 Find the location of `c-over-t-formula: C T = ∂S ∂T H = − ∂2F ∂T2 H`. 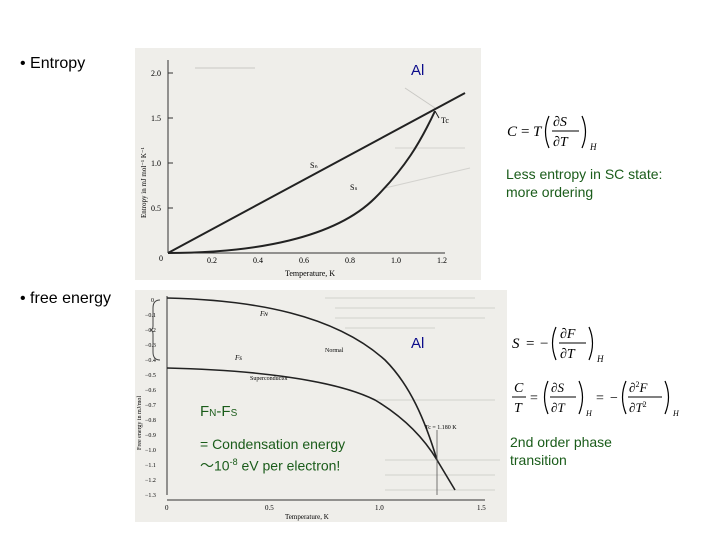

c-over-t-formula: C T = ∂S ∂T H = − ∂2F ∂T2 H is located at coordinates (600, 398).